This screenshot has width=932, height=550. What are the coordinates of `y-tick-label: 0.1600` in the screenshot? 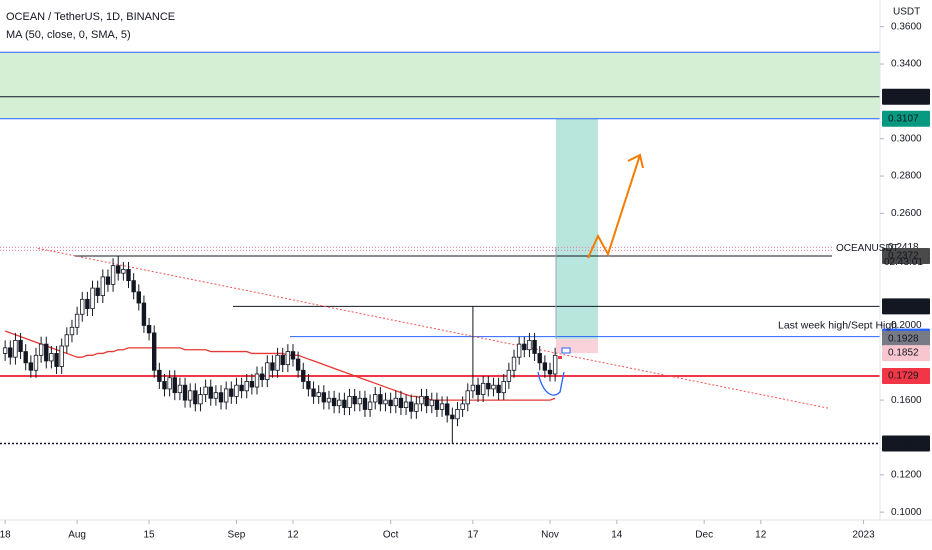 It's located at (906, 400).